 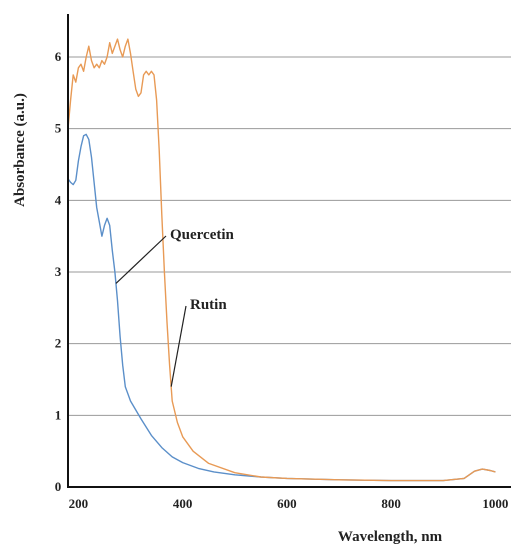 I want to click on y-tick-label: 3, so click(x=58, y=271).